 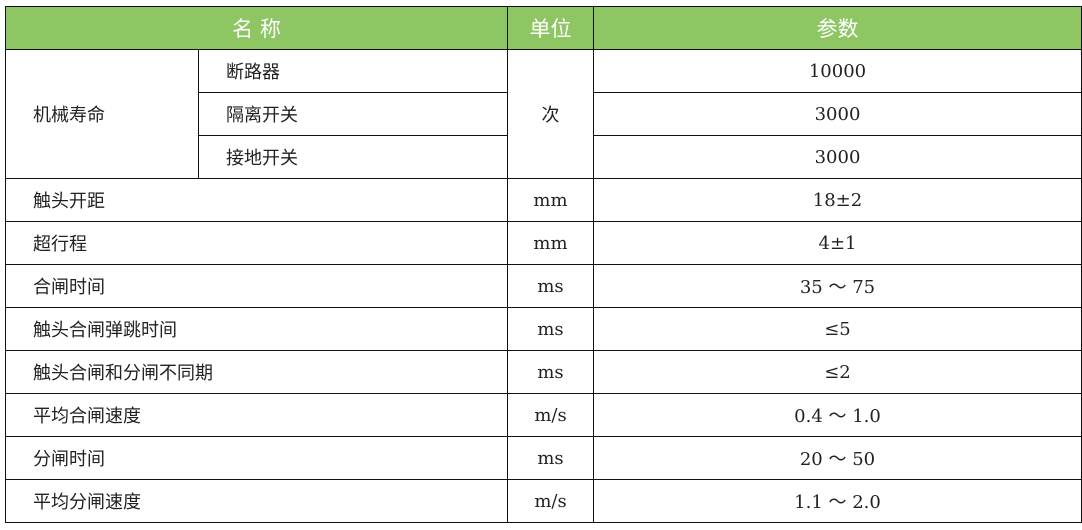 I want to click on table-row: 触头合闸弹跳时间 ms ≤5, so click(x=543, y=329).